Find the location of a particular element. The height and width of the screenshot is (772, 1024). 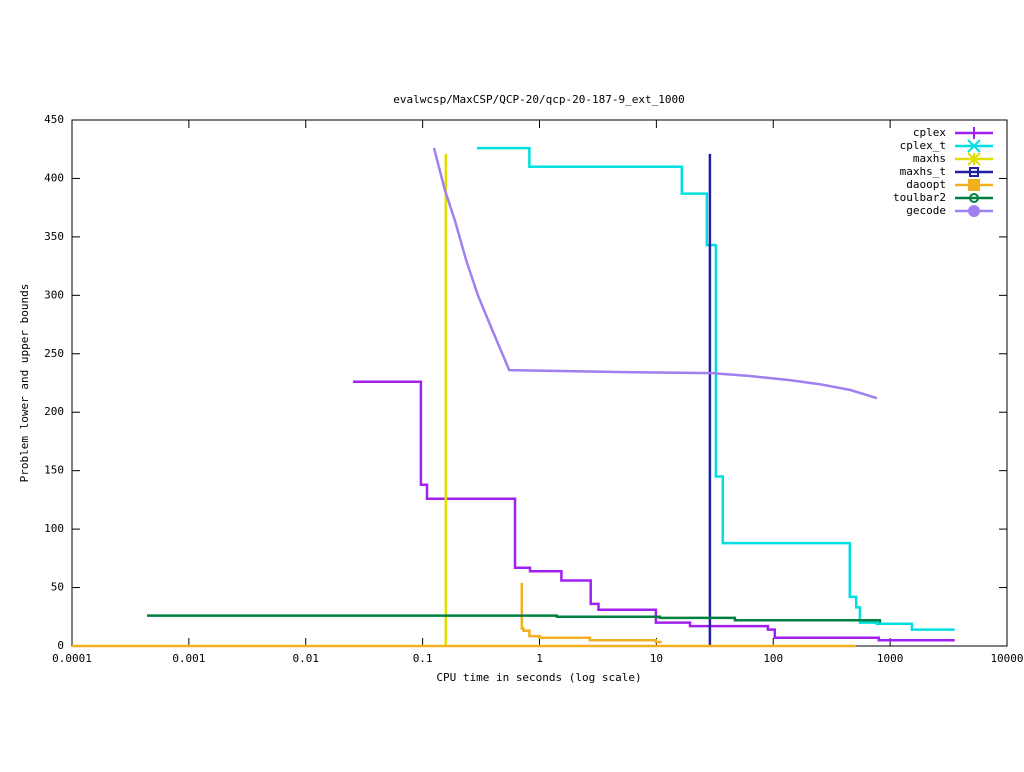

y-tick-label: 50 is located at coordinates (57, 587).